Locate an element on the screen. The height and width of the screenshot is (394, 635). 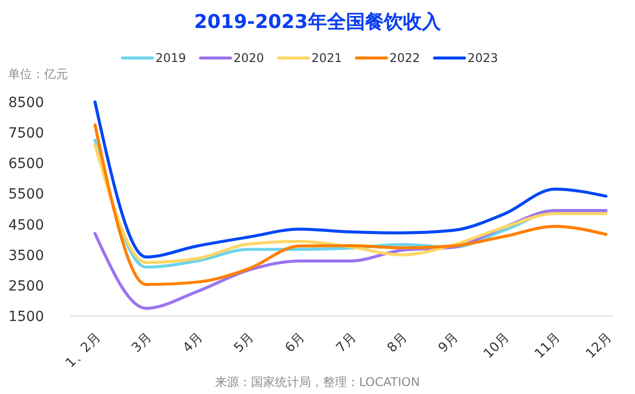
x-tick-label: 7月 is located at coordinates (347, 343).